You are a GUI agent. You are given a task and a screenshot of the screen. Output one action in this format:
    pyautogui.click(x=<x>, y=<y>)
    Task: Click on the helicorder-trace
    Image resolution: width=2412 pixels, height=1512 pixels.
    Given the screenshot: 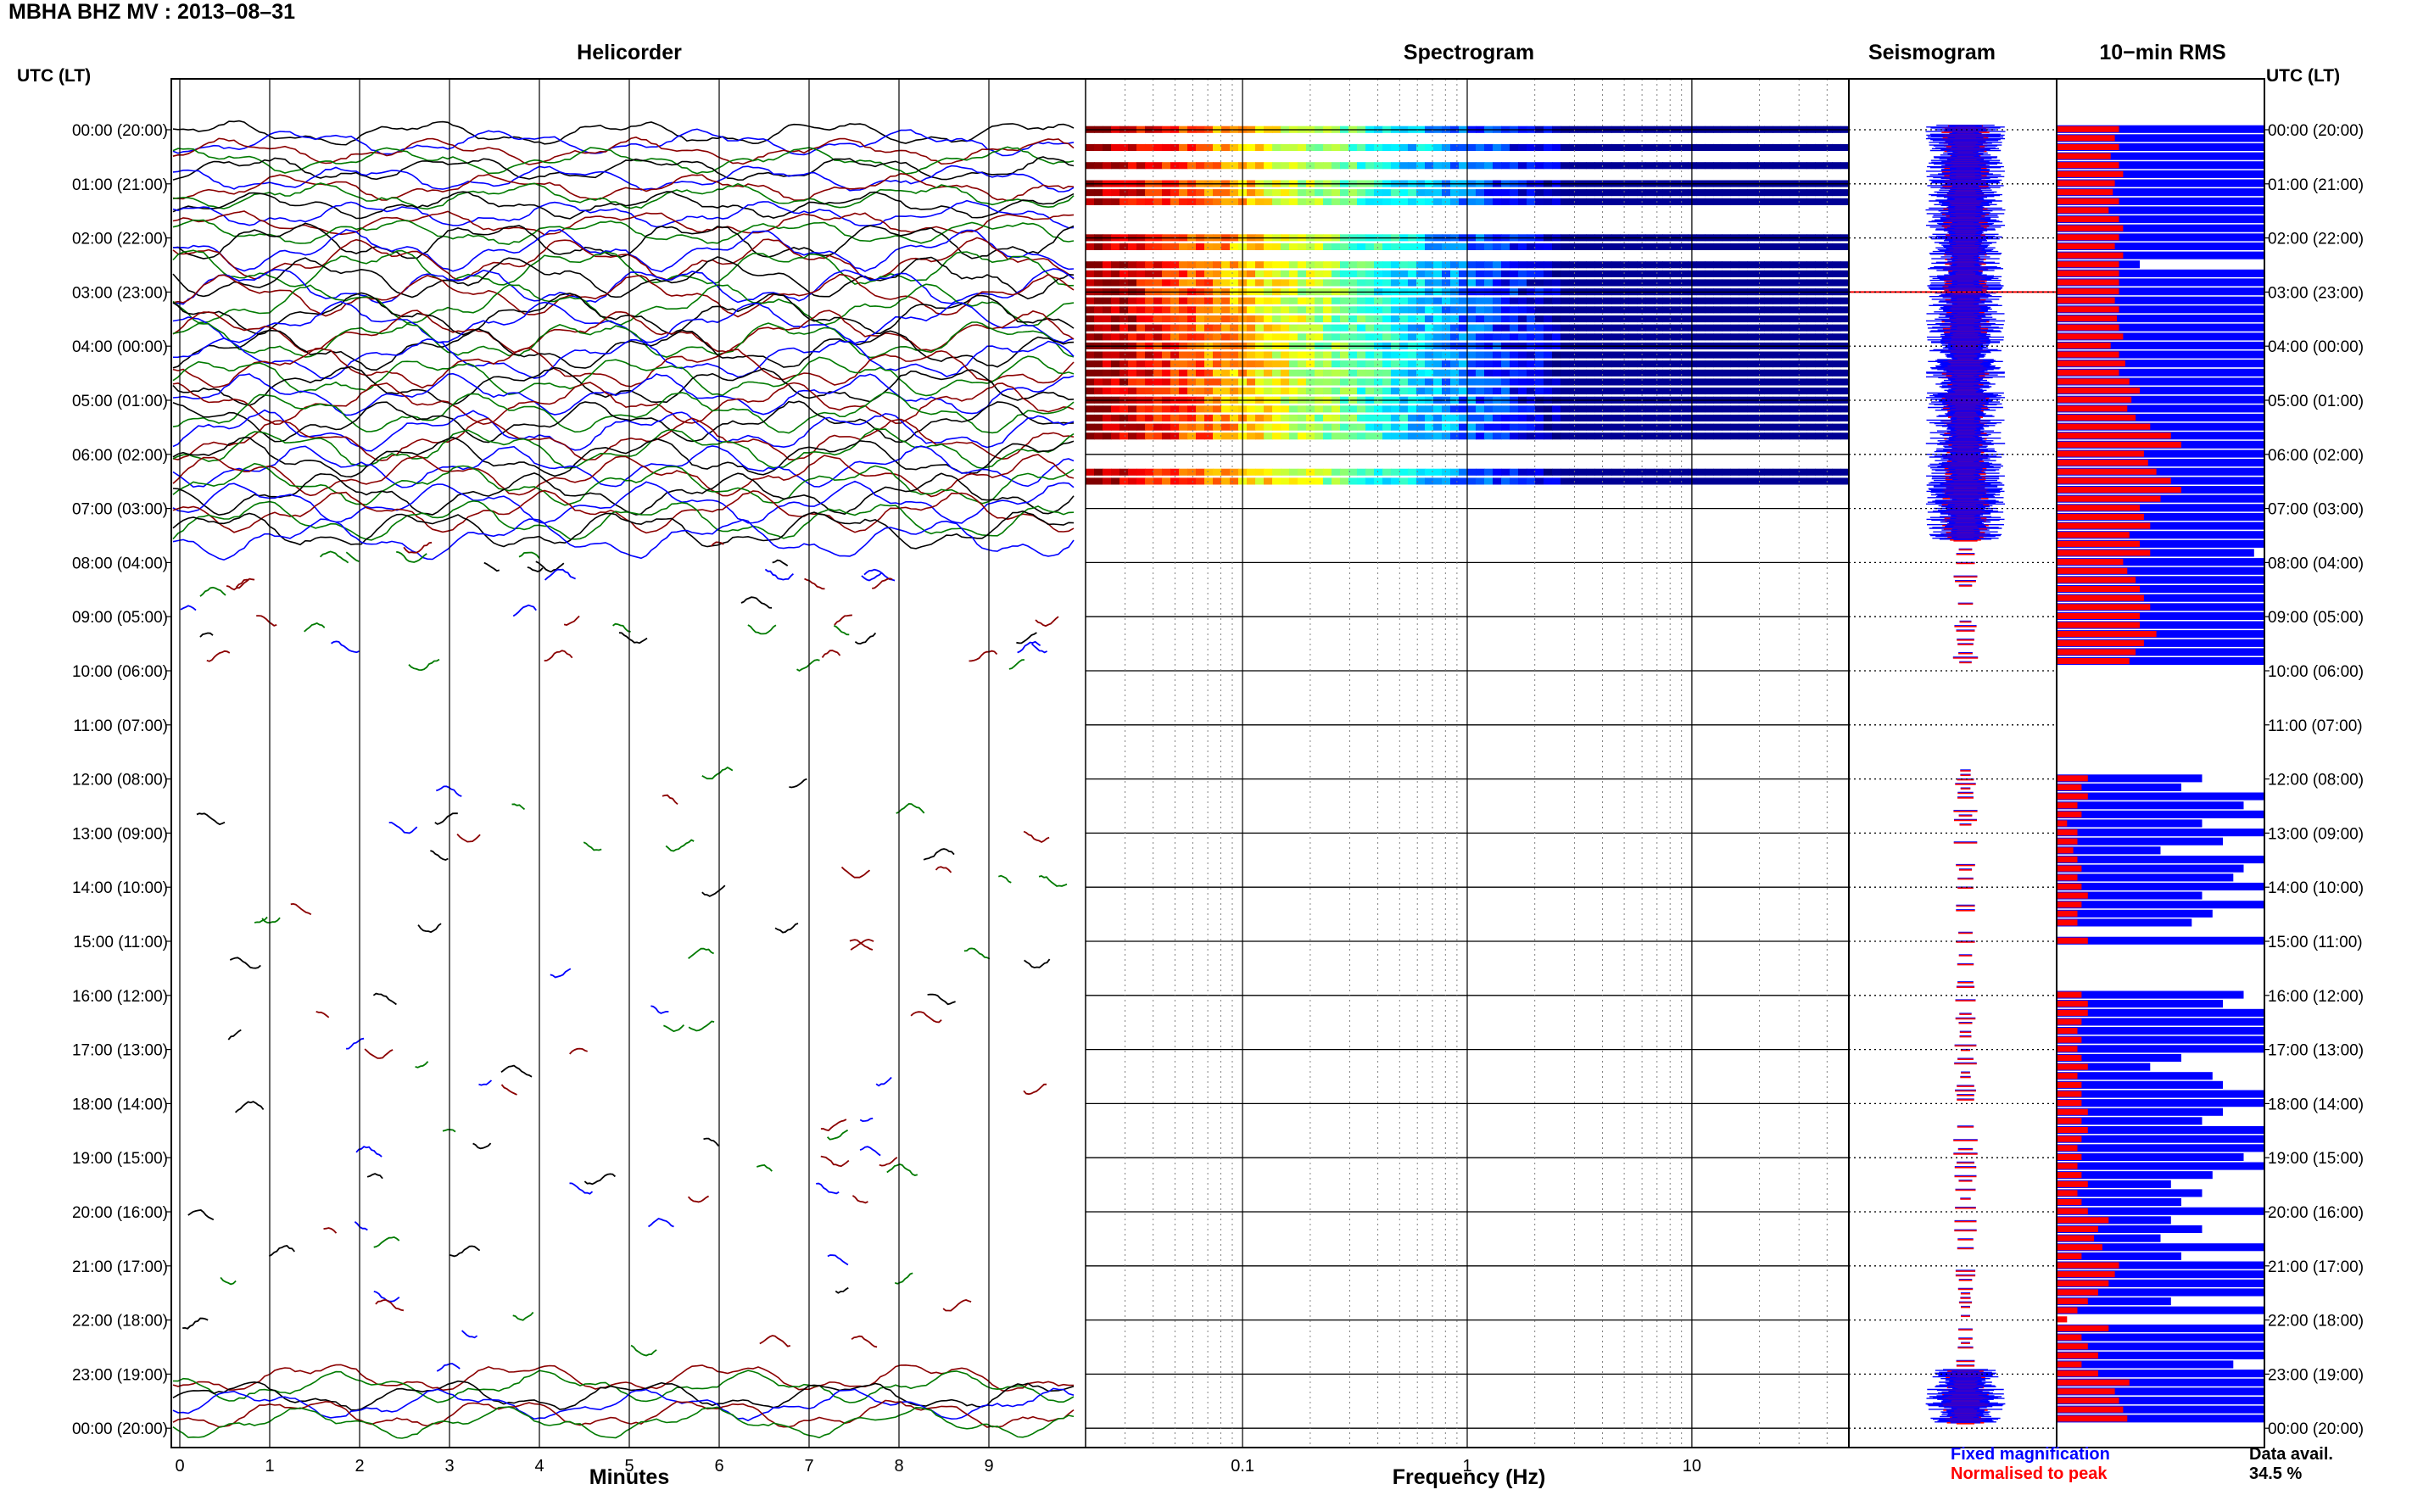 What is the action you would take?
    pyautogui.click(x=623, y=240)
    